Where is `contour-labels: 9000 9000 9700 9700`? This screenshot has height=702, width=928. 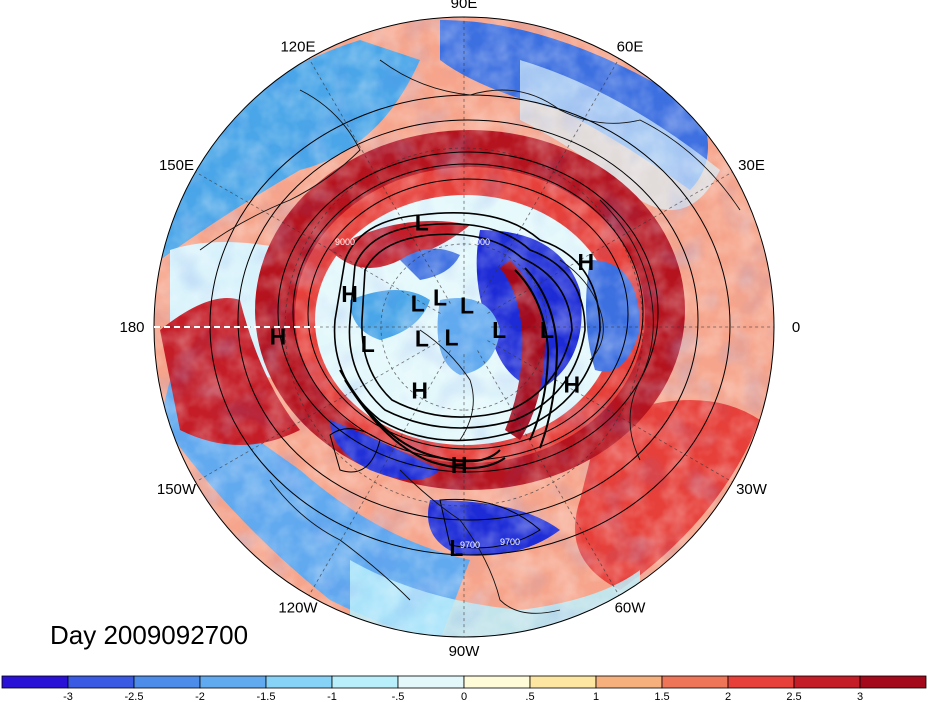
contour-labels: 9000 9000 9700 9700 is located at coordinates (427, 393).